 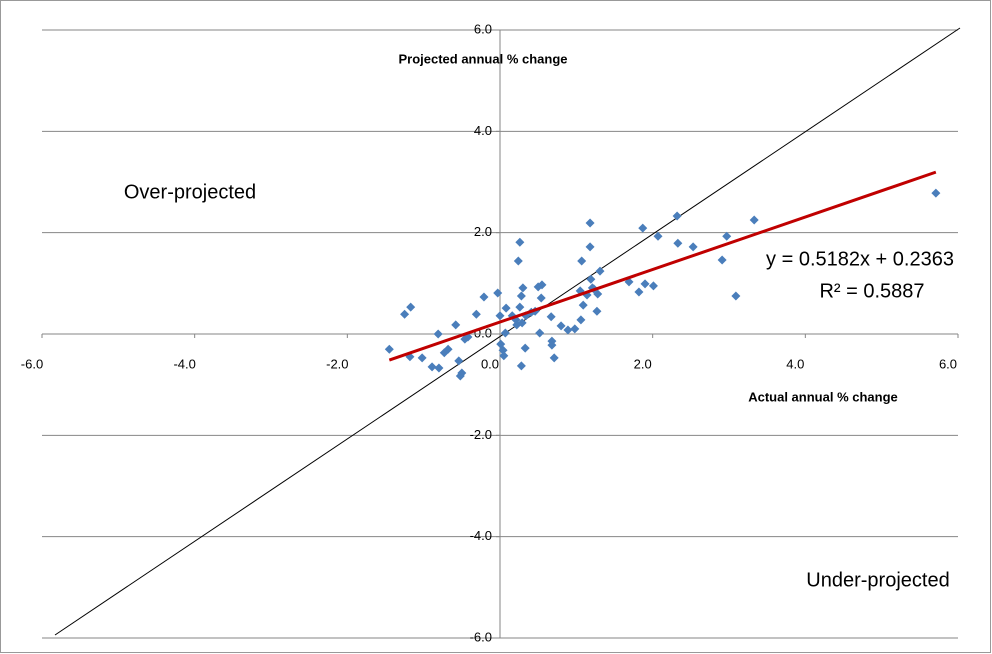 What do you see at coordinates (481, 434) in the screenshot?
I see `y-tick-label: -2.0` at bounding box center [481, 434].